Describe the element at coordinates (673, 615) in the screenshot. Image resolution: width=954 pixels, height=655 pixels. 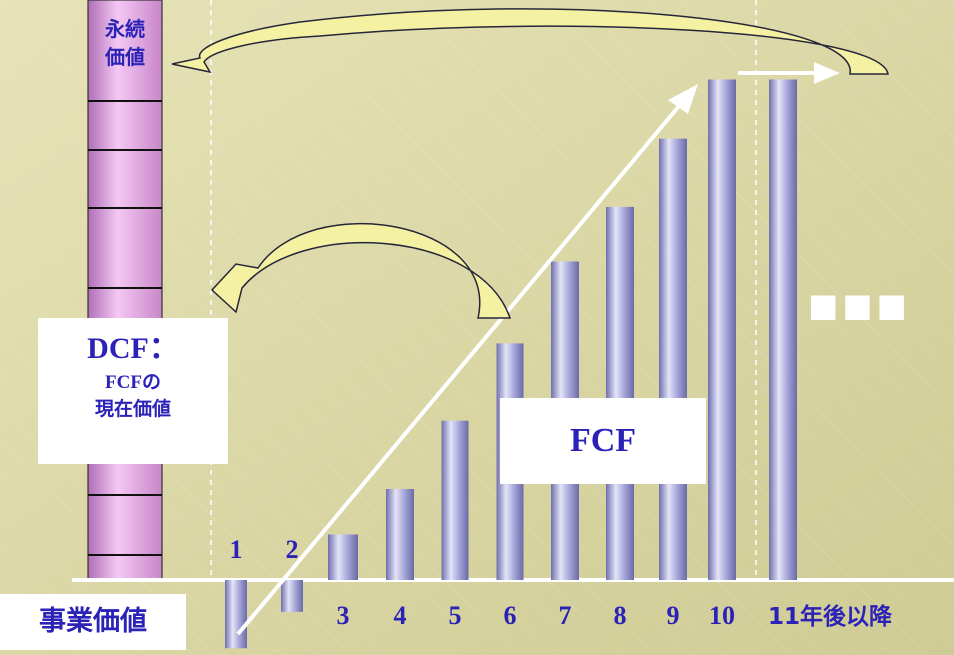
I see `year-label-9: 9` at that location.